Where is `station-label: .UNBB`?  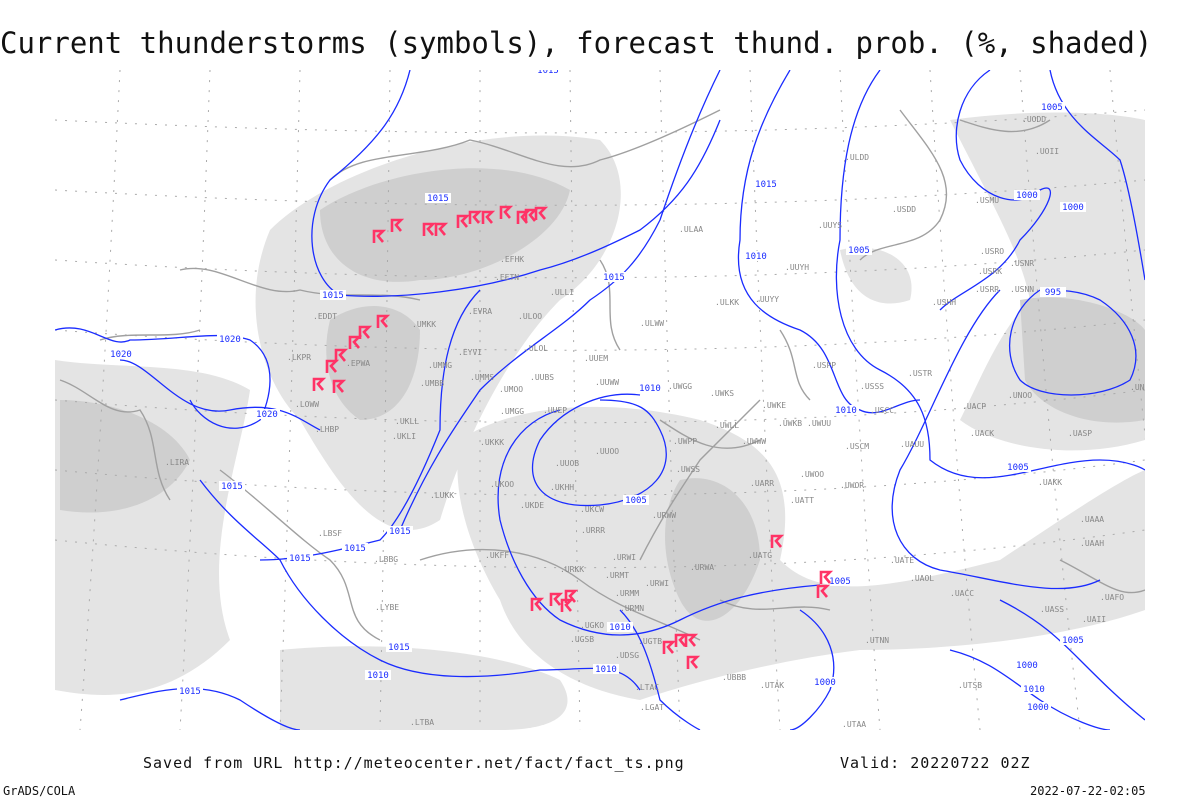 station-label: .UNBB is located at coordinates (1137, 387).